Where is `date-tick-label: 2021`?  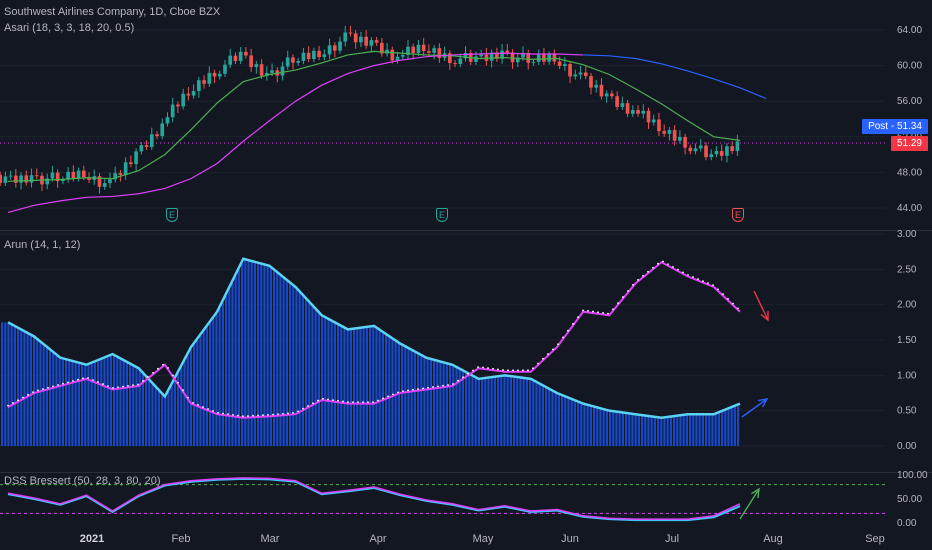
date-tick-label: 2021 is located at coordinates (92, 539).